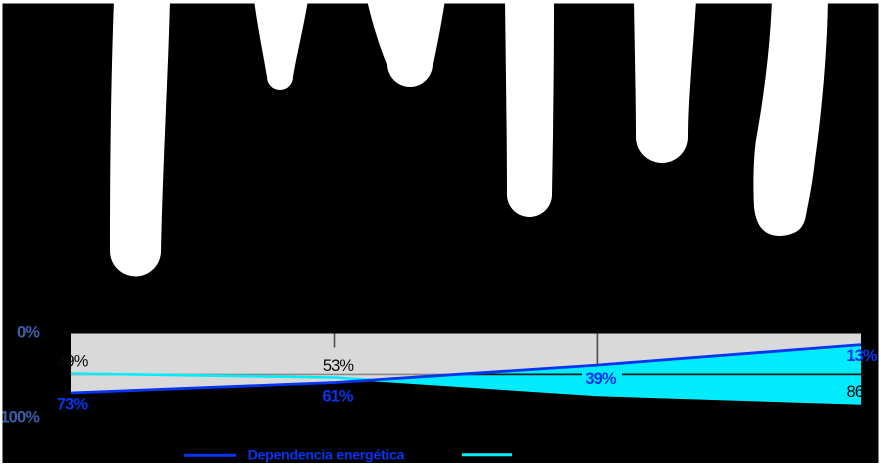  What do you see at coordinates (862, 356) in the screenshot?
I see `svg-text: 13%` at bounding box center [862, 356].